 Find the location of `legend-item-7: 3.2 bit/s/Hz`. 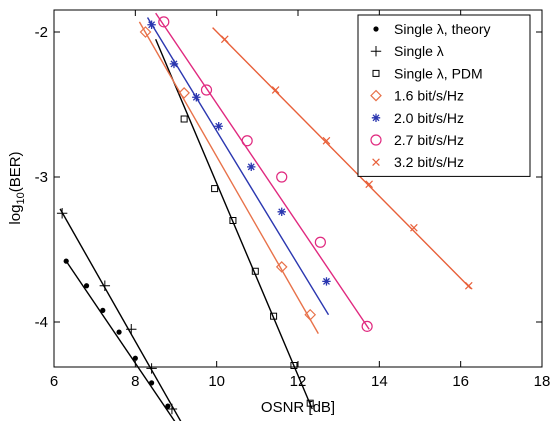

legend-item-7: 3.2 bit/s/Hz is located at coordinates (418, 162).